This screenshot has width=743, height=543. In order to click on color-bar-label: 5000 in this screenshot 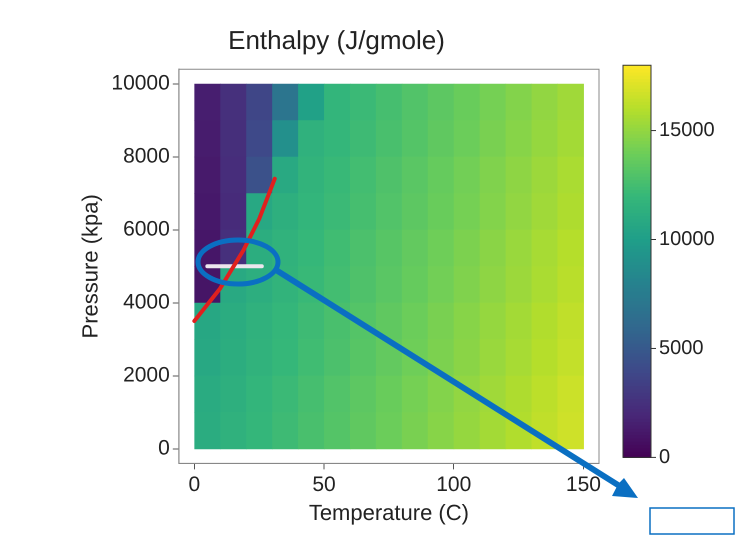, I will do `click(681, 347)`.